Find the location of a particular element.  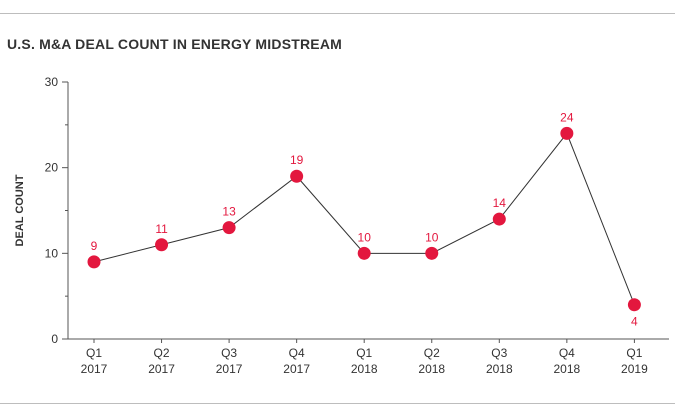

y-axis-title: DEAL COUNT is located at coordinates (20, 210).